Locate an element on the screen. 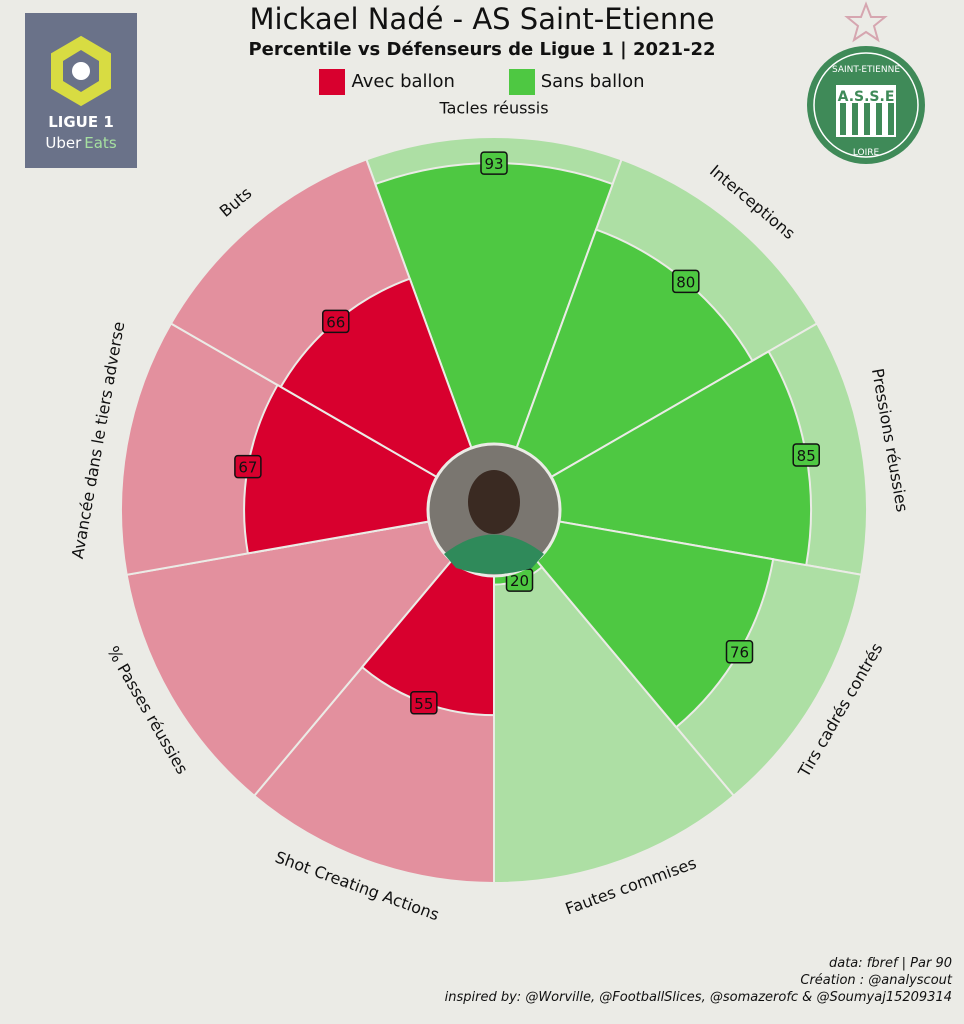 Image resolution: width=964 pixels, height=1024 pixels. svg-text: LOIRE is located at coordinates (866, 153).